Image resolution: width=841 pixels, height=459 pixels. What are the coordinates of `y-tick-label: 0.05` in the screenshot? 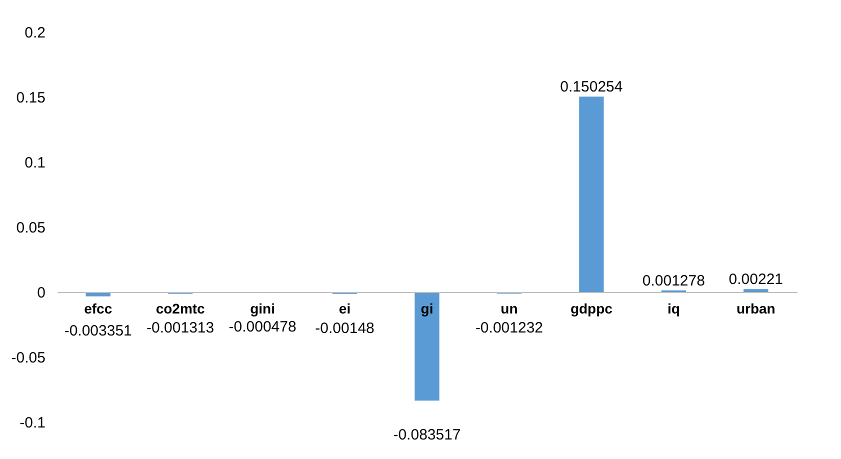 It's located at (31, 228).